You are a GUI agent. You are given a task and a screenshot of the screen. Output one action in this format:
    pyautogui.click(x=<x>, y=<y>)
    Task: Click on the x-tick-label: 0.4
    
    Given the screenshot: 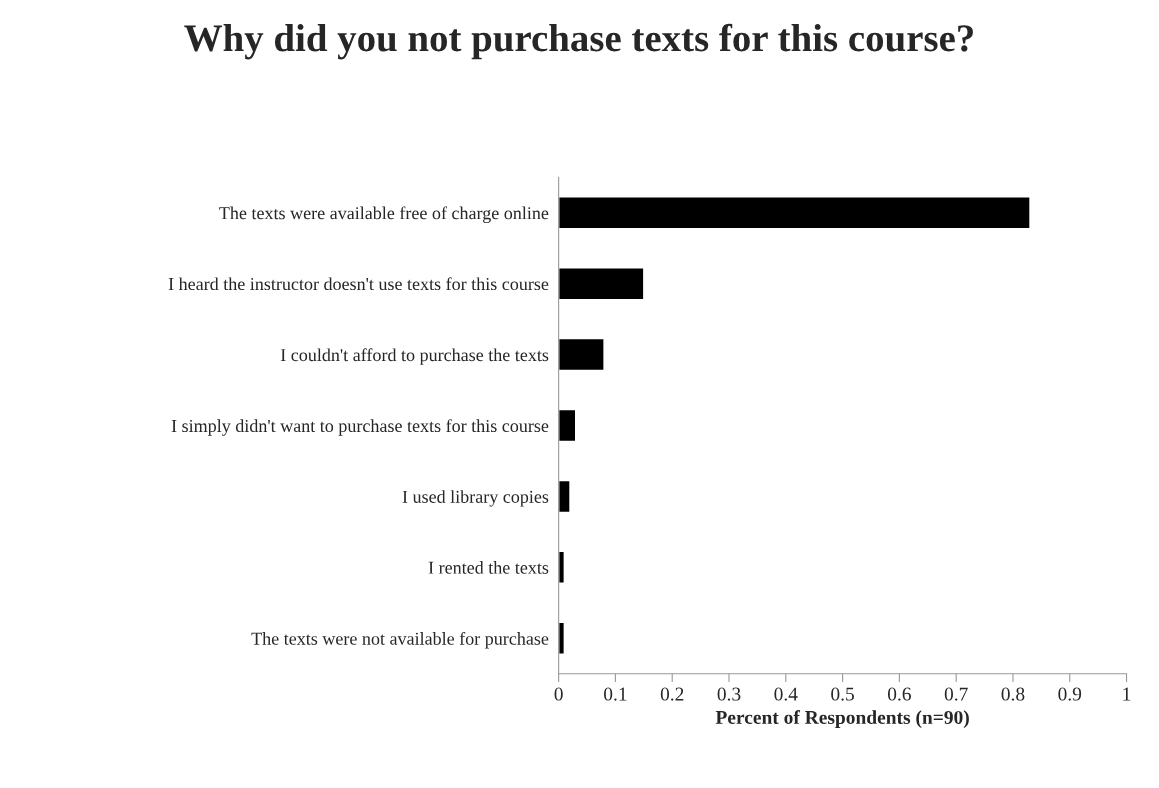 What is the action you would take?
    pyautogui.click(x=786, y=694)
    